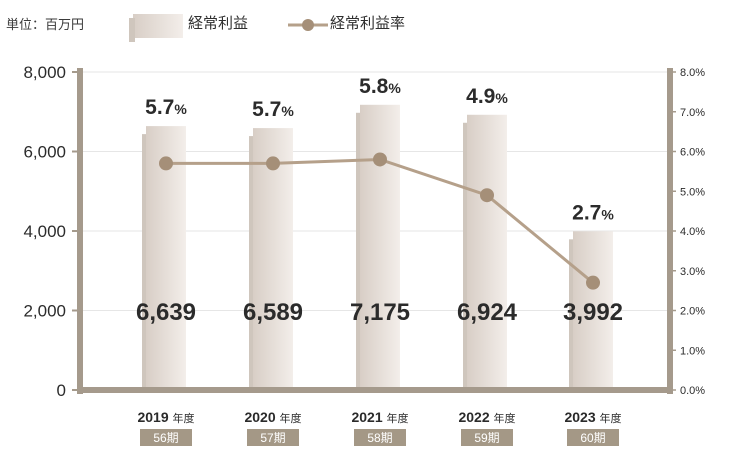 Image resolution: width=740 pixels, height=457 pixels. I want to click on margin-marker-2019, so click(166, 163).